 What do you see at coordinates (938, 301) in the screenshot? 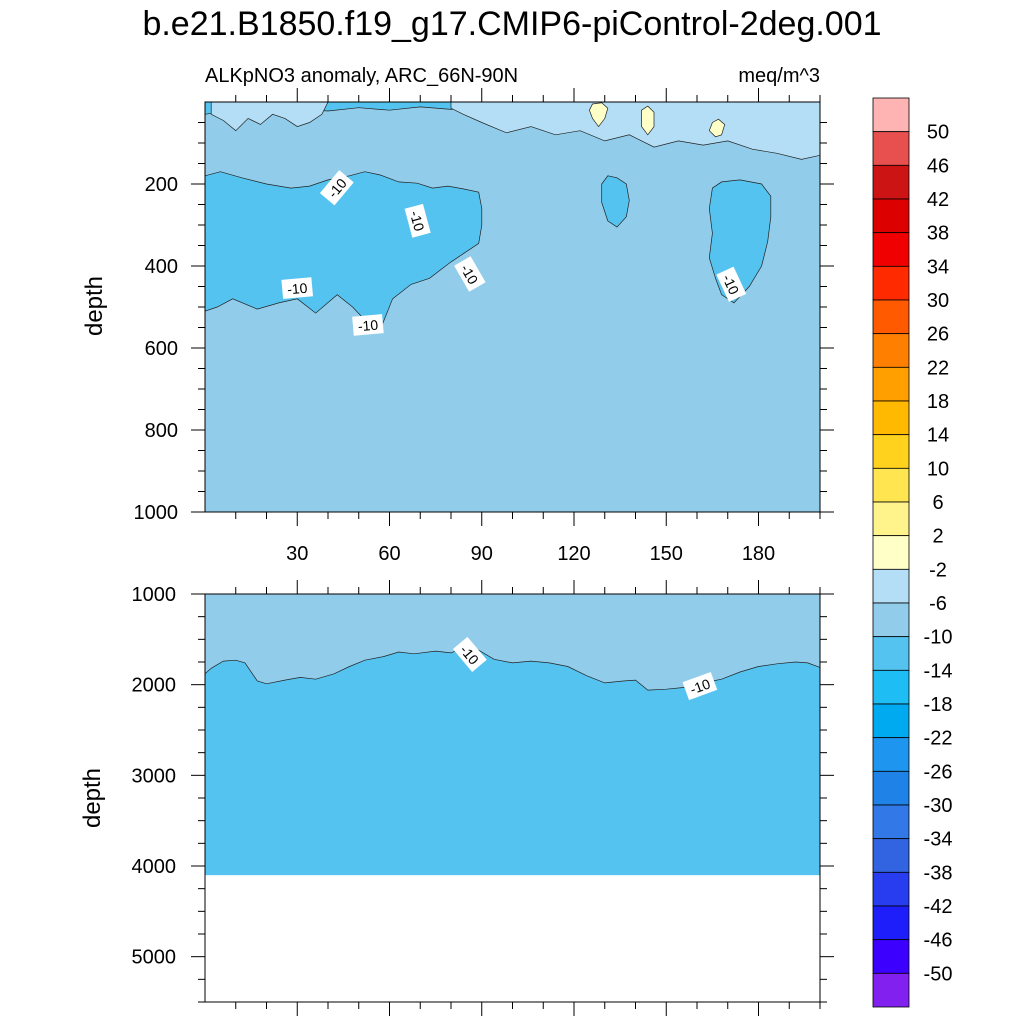
I see `colorbar-label: 30` at bounding box center [938, 301].